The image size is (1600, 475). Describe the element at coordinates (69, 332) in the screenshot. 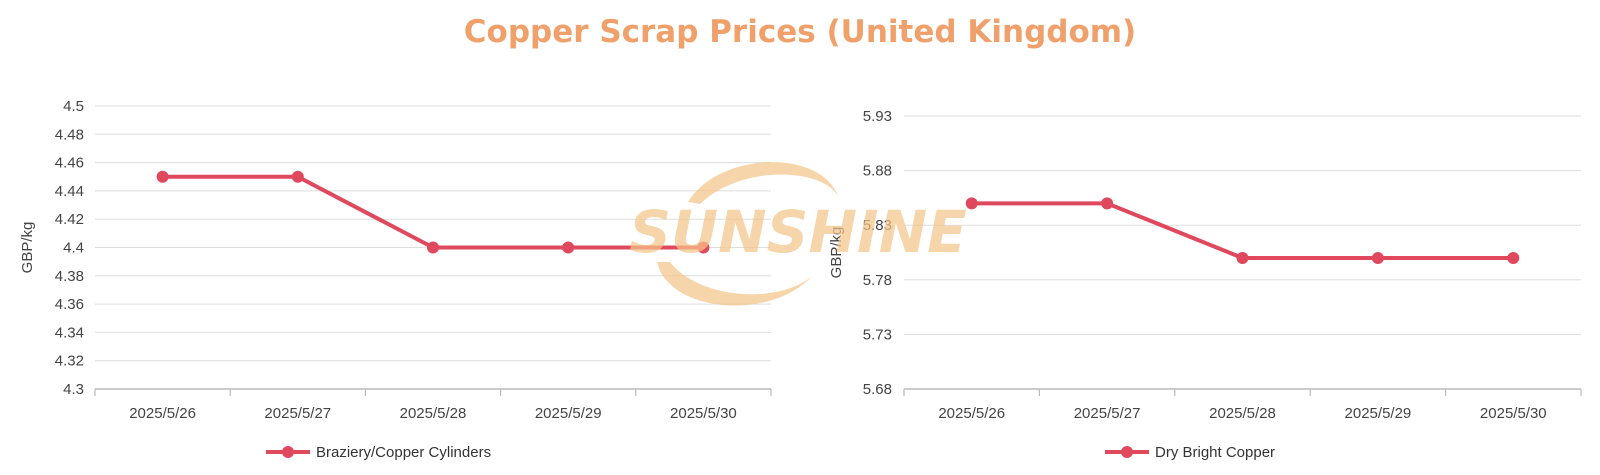

I see `y-tick-label: 4.34` at that location.